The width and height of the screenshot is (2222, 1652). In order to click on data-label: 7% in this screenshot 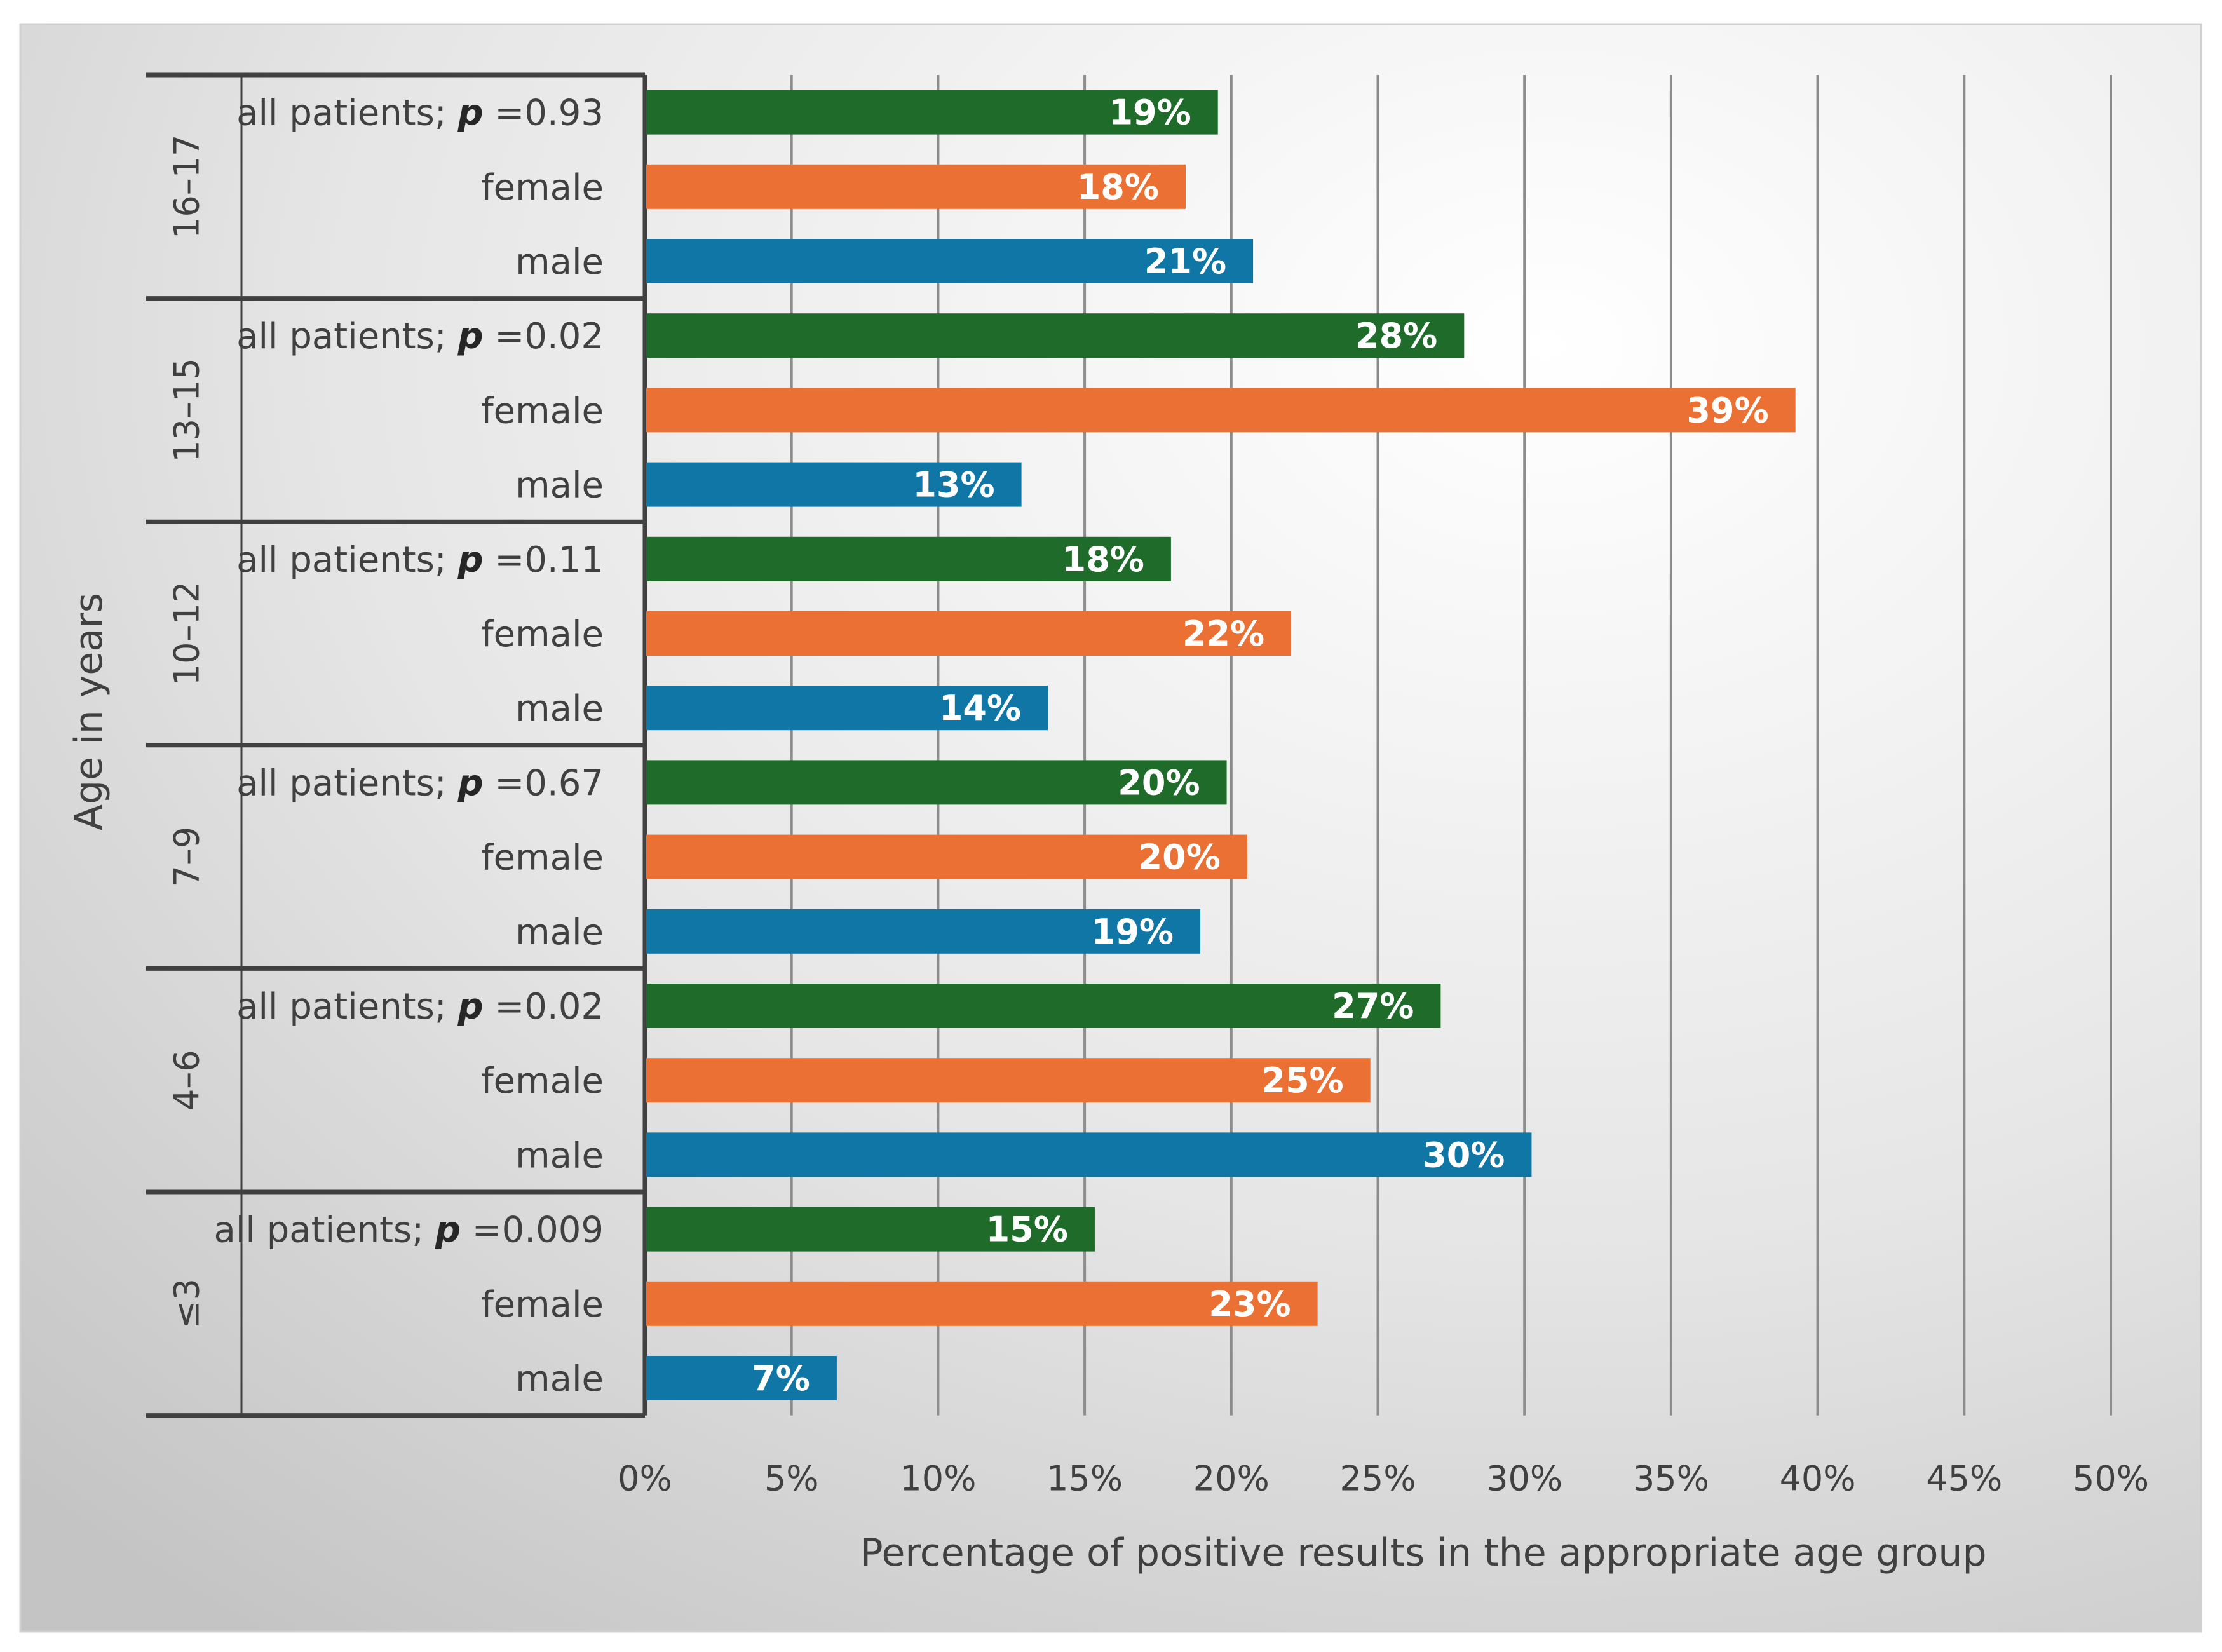, I will do `click(781, 1378)`.